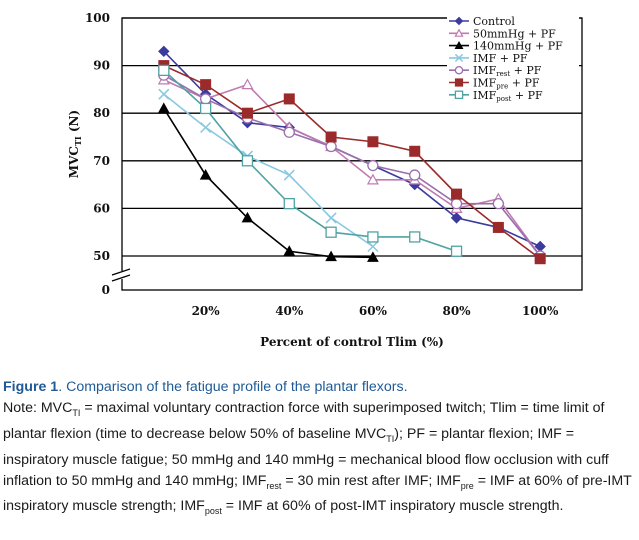 This screenshot has height=540, width=639. I want to click on legend-item: IMFpost + PF, so click(496, 96).